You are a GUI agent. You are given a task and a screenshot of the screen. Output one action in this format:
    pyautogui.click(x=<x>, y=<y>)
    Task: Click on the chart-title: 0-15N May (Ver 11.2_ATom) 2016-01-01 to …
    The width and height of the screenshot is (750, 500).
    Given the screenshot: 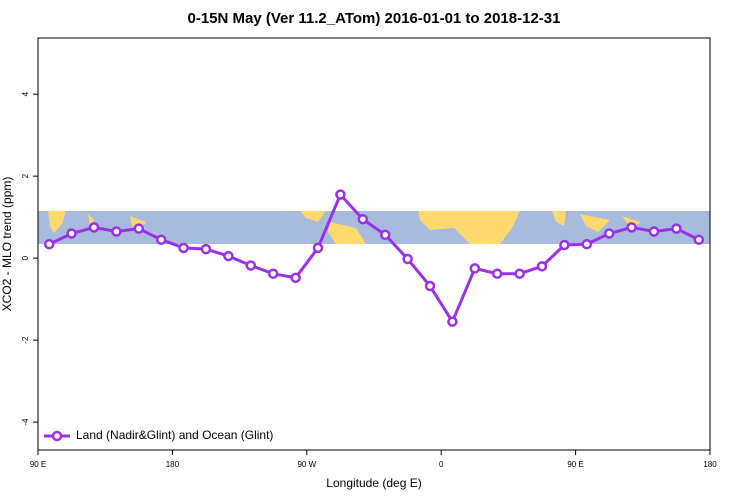 What is the action you would take?
    pyautogui.click(x=374, y=18)
    